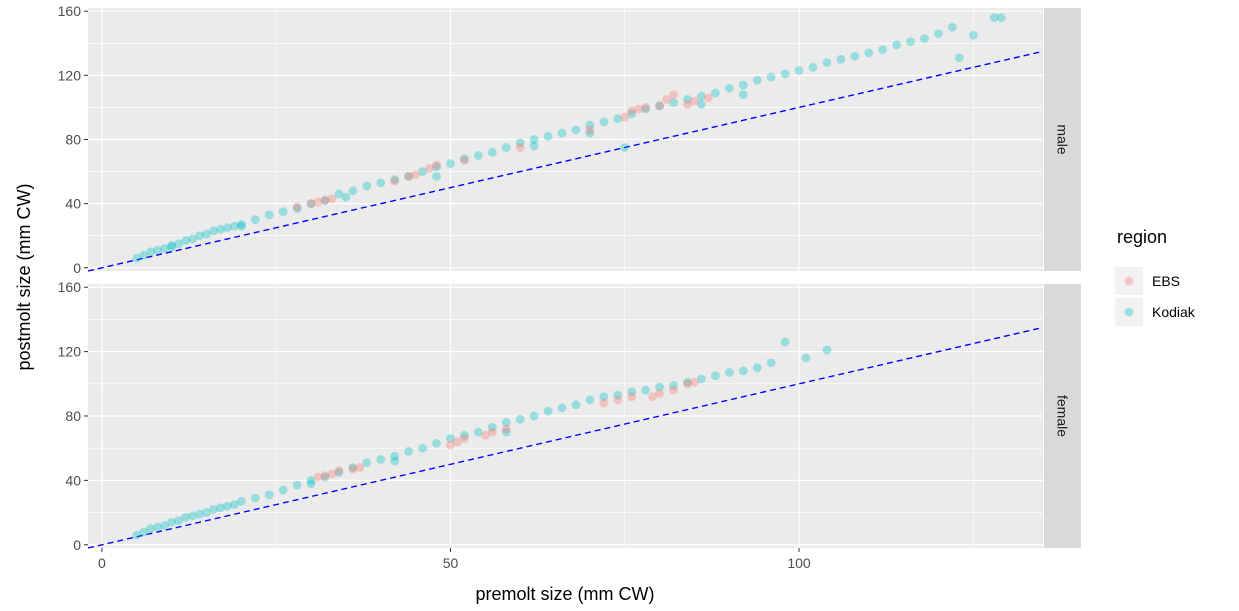  Describe the element at coordinates (451, 563) in the screenshot. I see `x-tick-label: 50` at that location.